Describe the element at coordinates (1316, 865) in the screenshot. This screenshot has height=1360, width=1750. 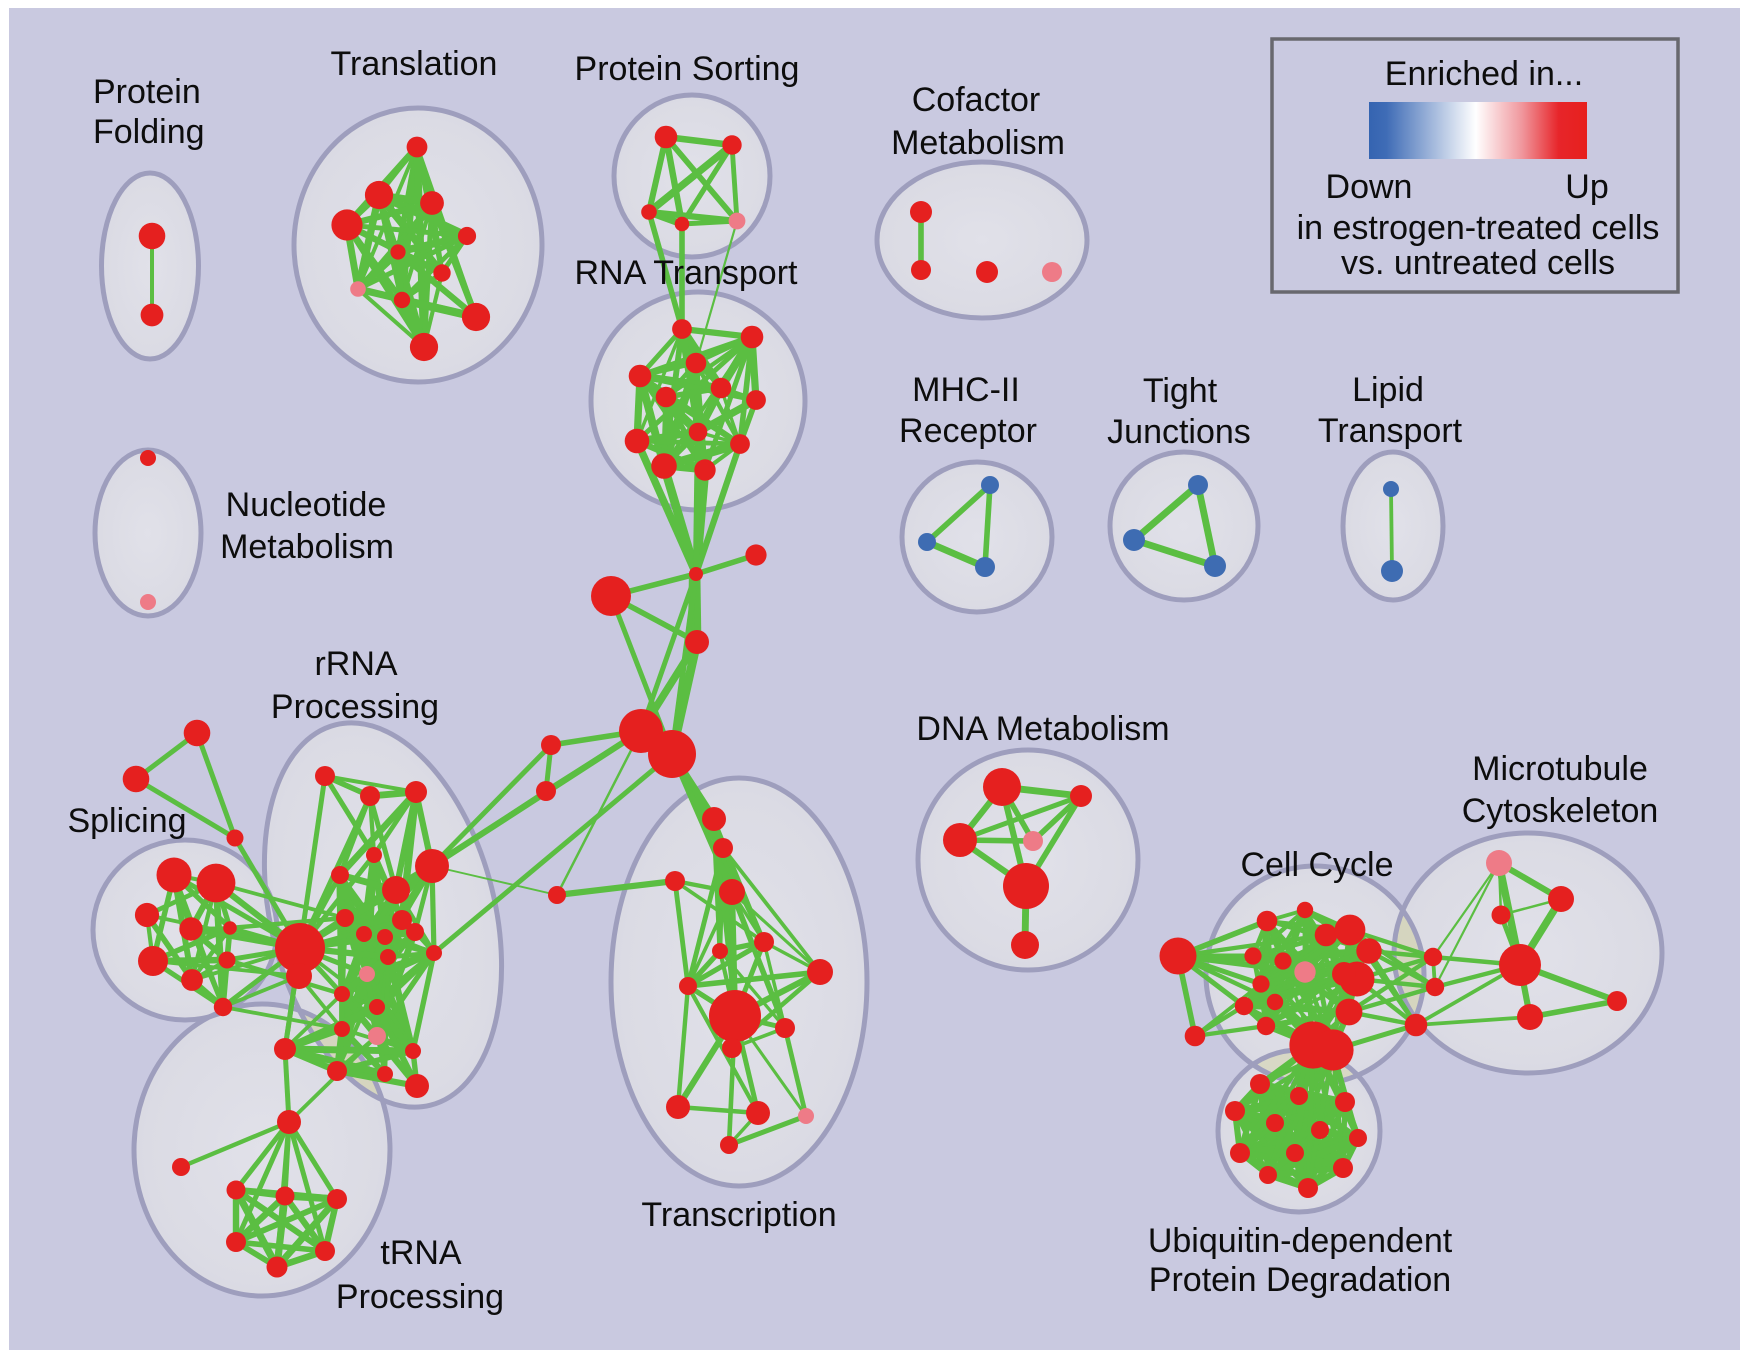
I see `svg-text: Cell Cycle` at that location.